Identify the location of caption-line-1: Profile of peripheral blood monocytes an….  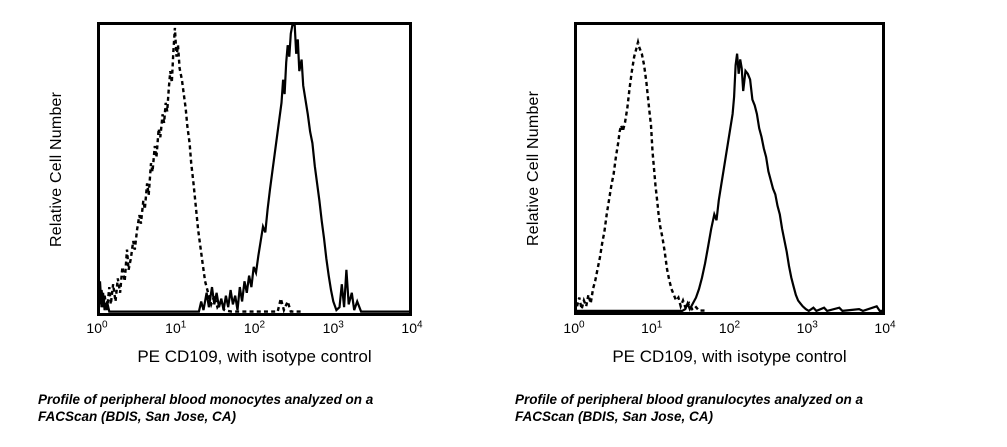
(206, 399).